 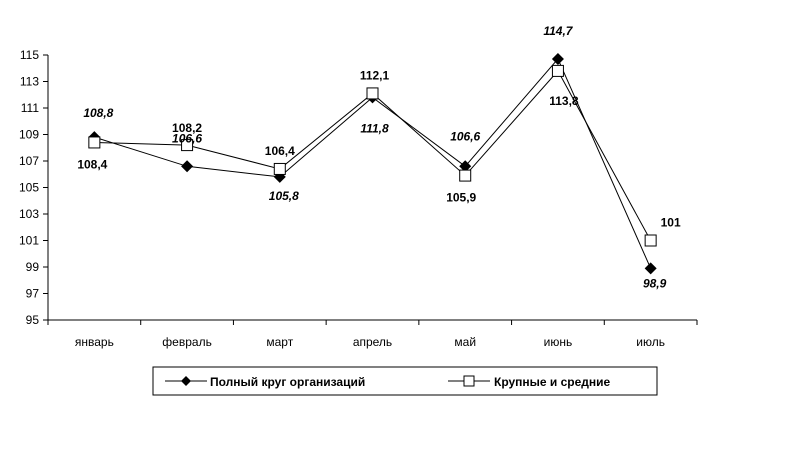 I want to click on legend-label-series-1: Полный круг организаций, so click(x=287, y=382).